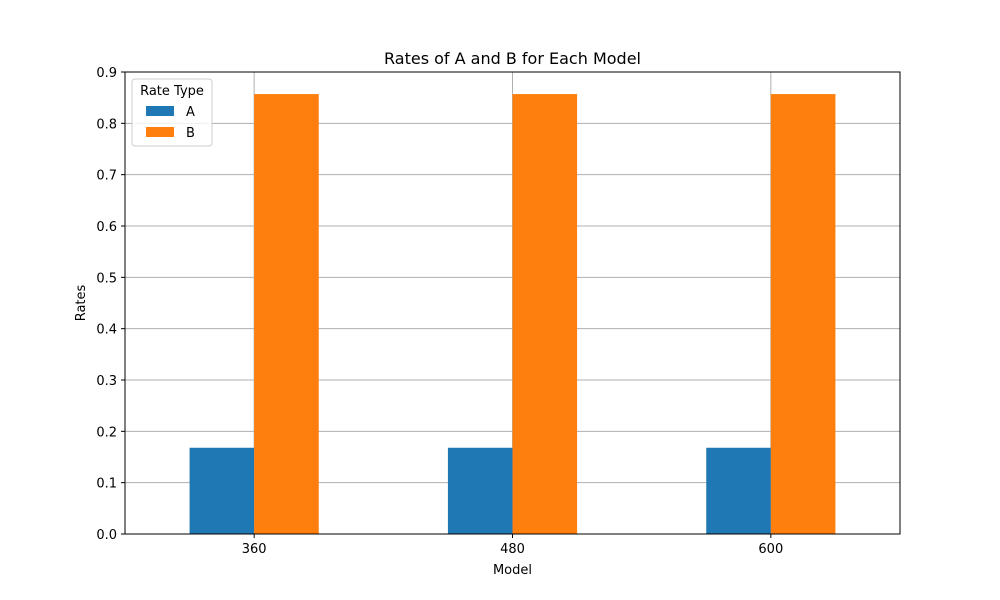  Describe the element at coordinates (106, 227) in the screenshot. I see `y-tick-label: 0.6` at that location.